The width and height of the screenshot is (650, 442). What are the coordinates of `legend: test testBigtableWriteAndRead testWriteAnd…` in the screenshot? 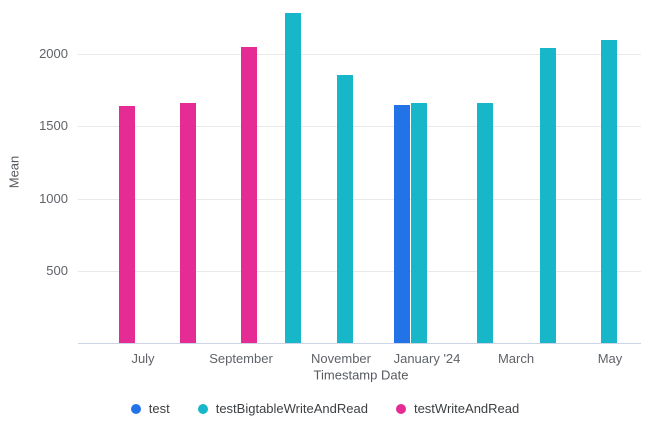 It's located at (325, 408).